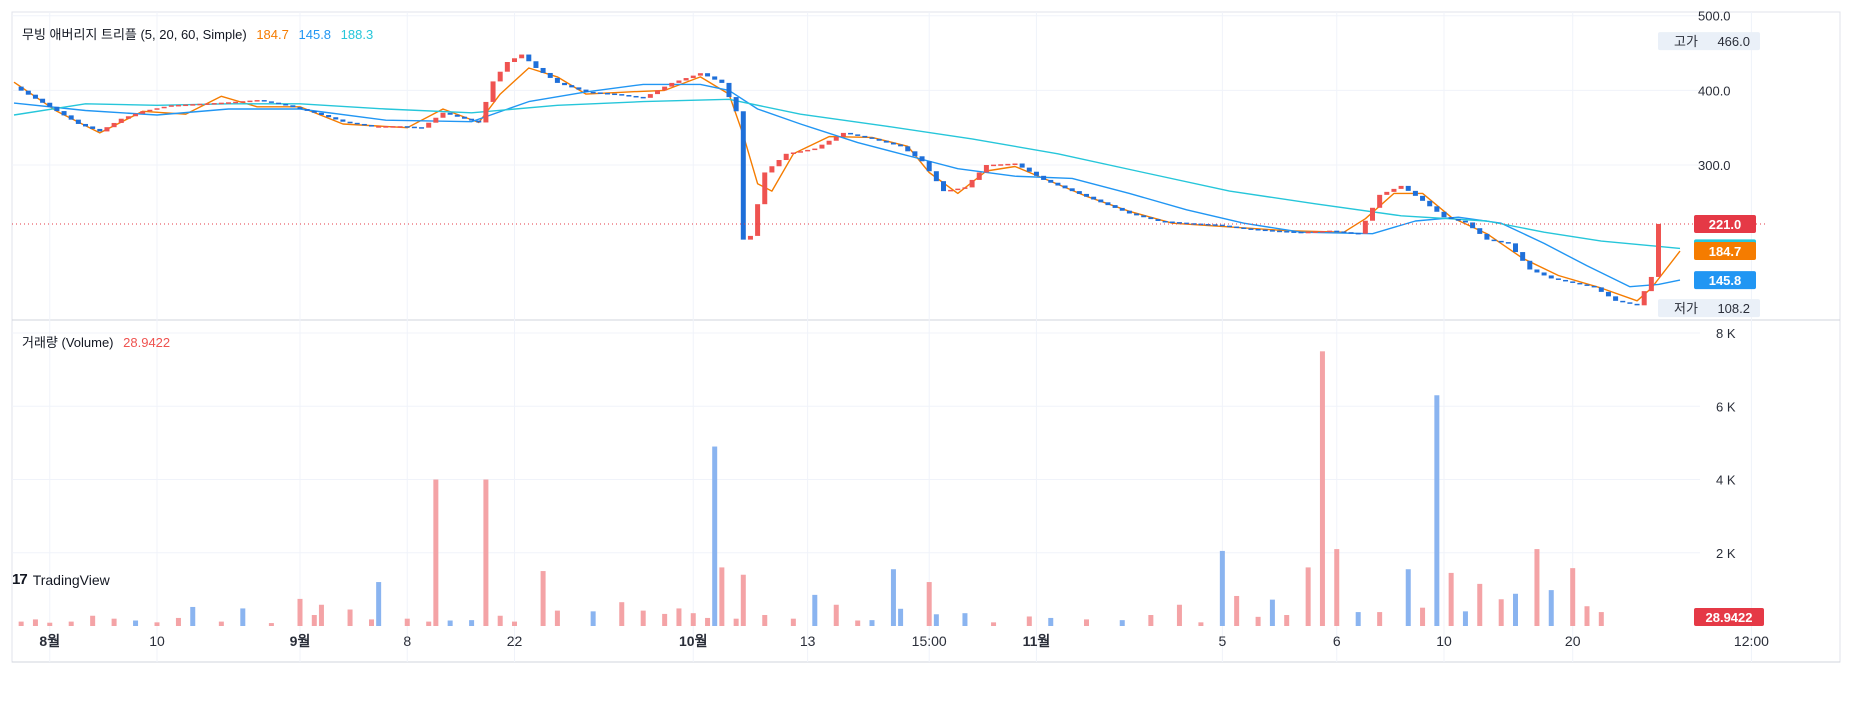 The width and height of the screenshot is (1863, 711). Describe the element at coordinates (1573, 641) in the screenshot. I see `time-tick-label: 20` at that location.